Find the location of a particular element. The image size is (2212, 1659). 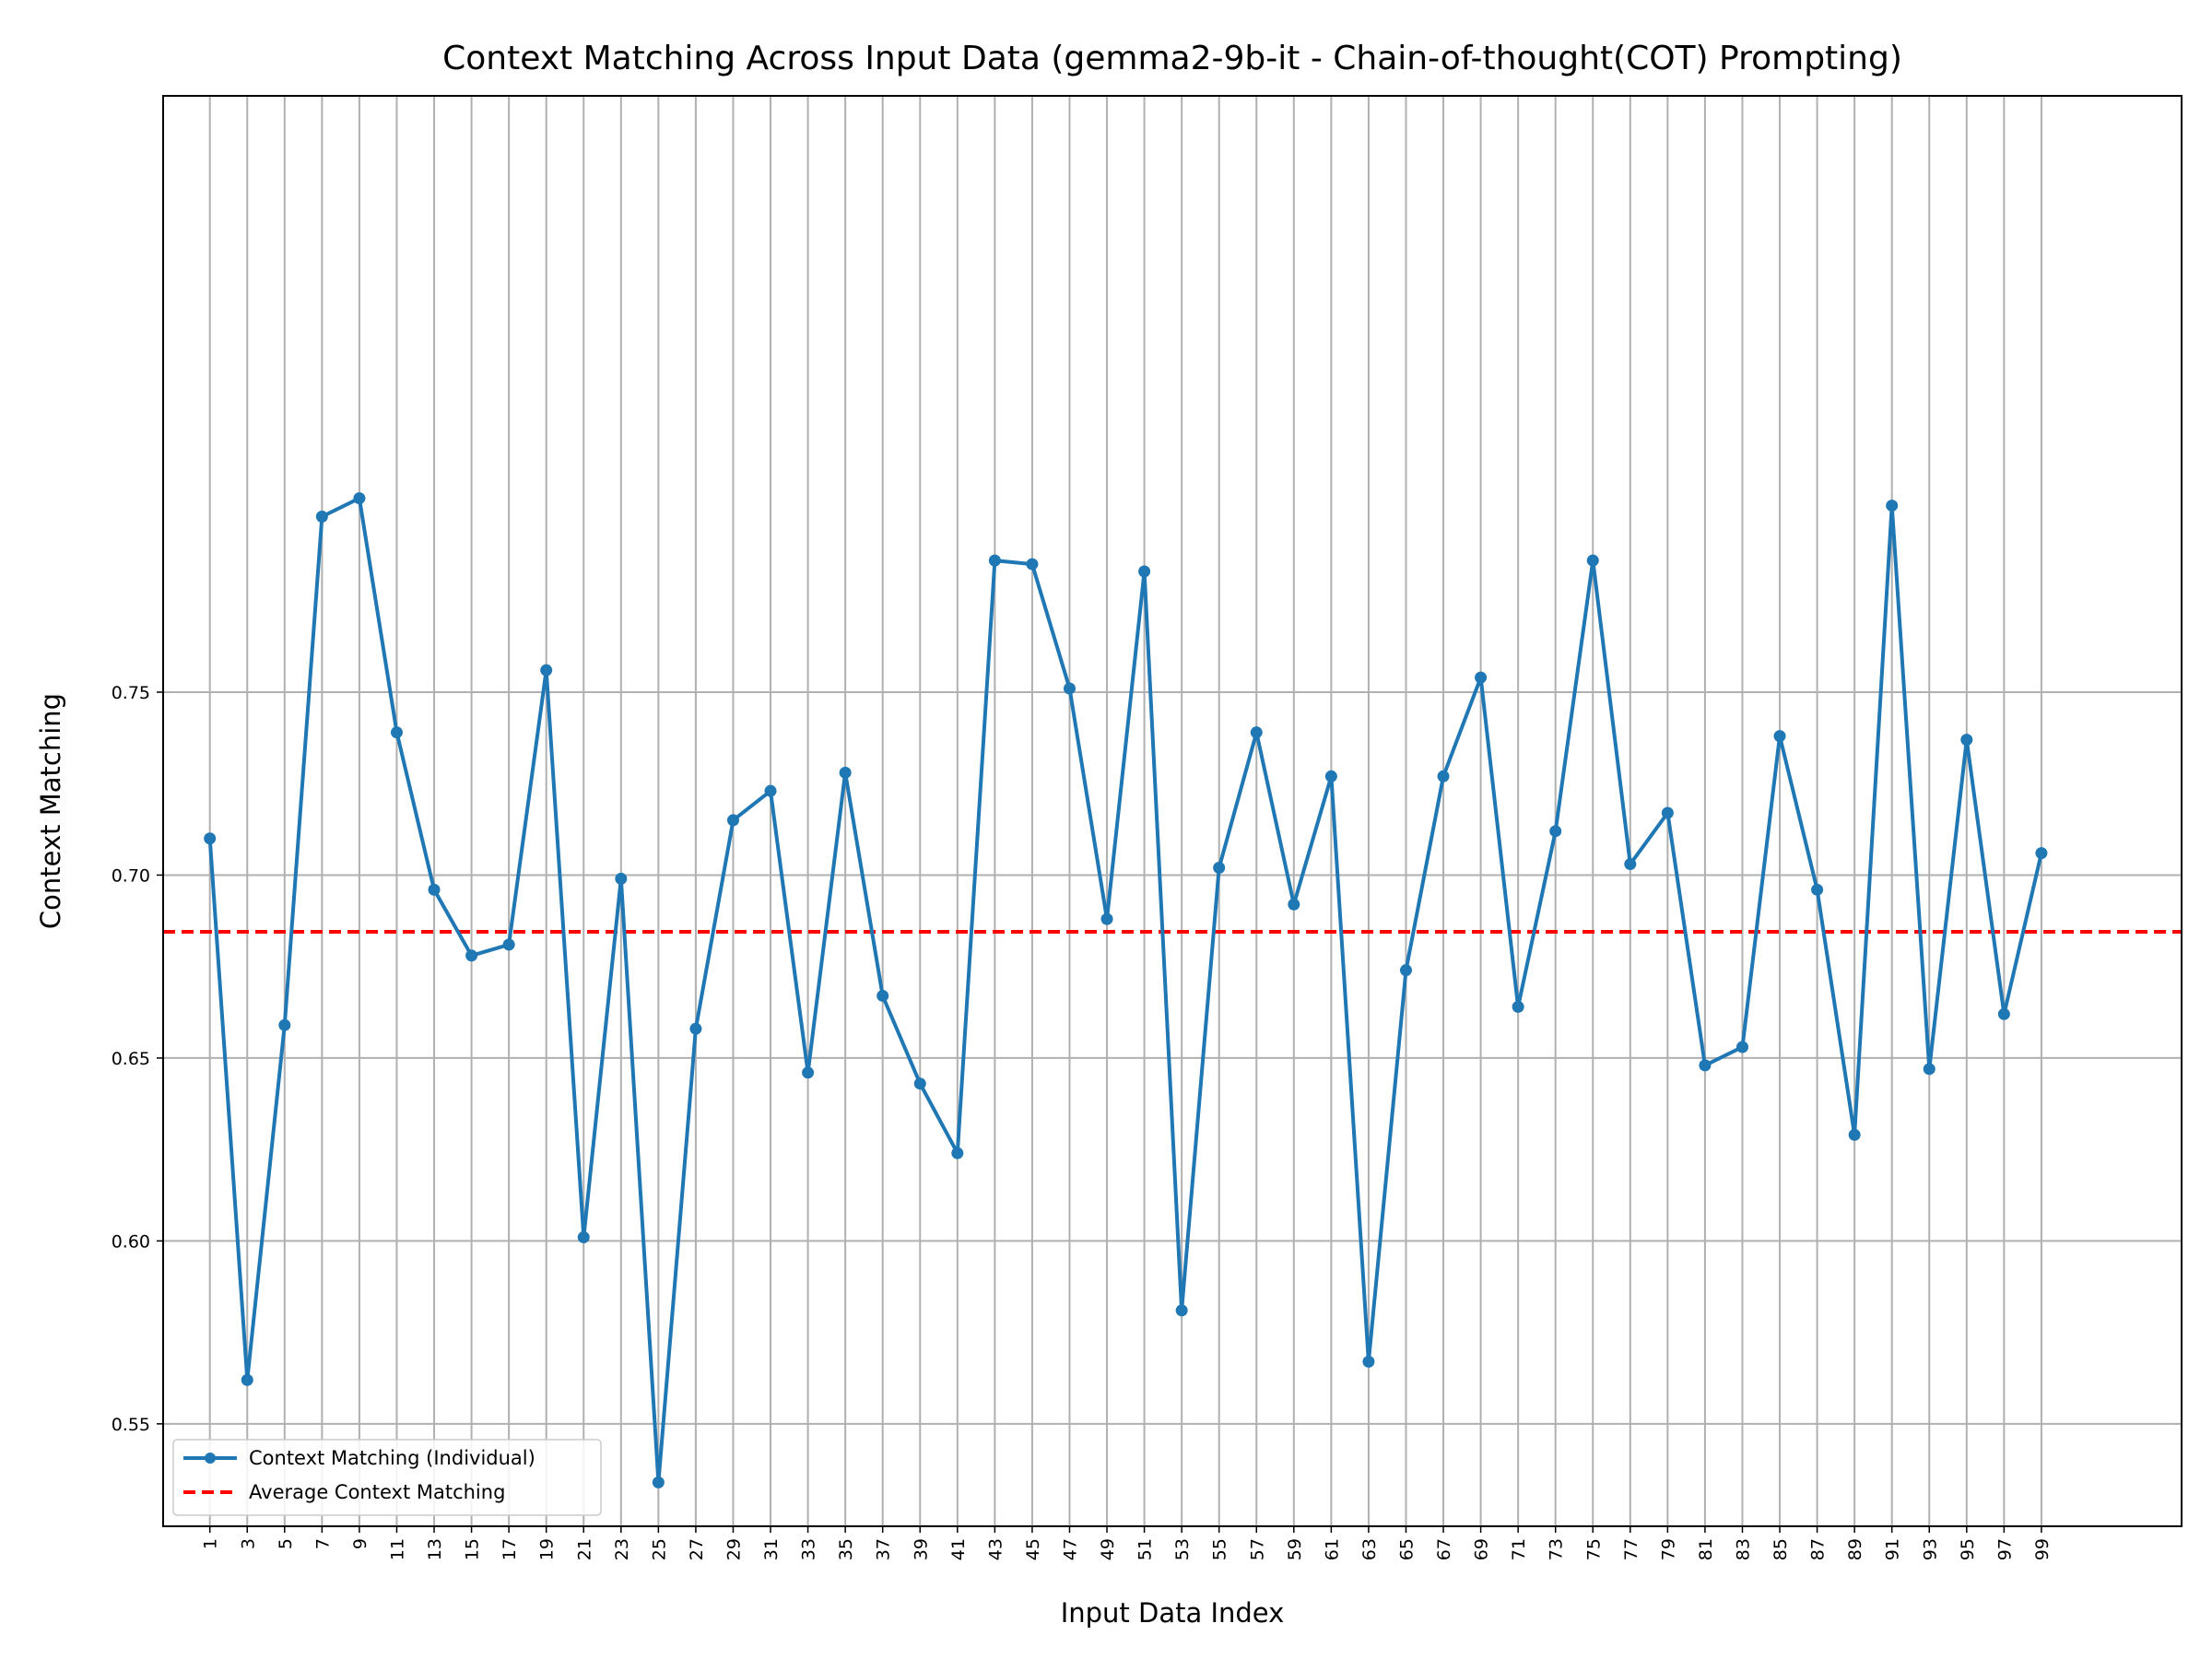

x-tick-label: 55 is located at coordinates (1220, 1549).